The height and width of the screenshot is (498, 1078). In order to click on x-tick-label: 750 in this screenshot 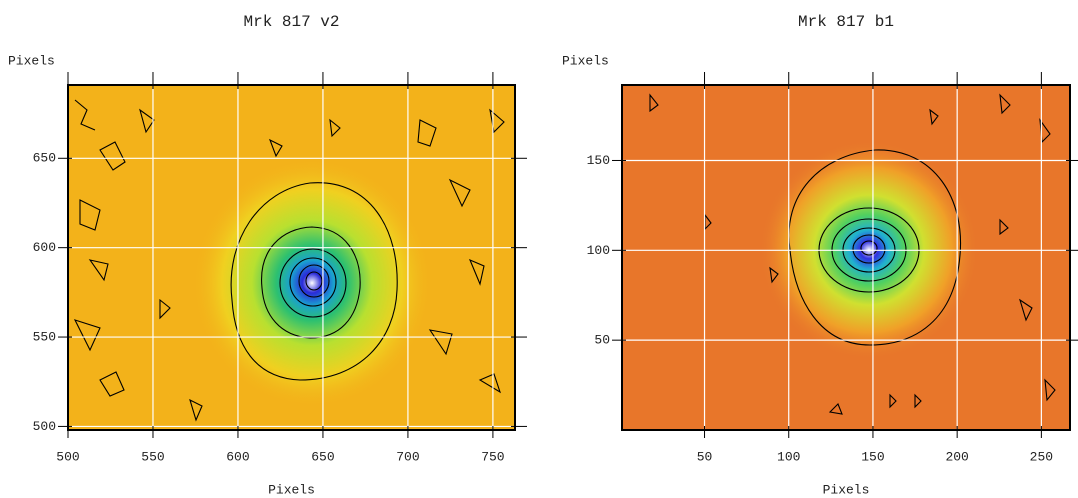, I will do `click(492, 456)`.